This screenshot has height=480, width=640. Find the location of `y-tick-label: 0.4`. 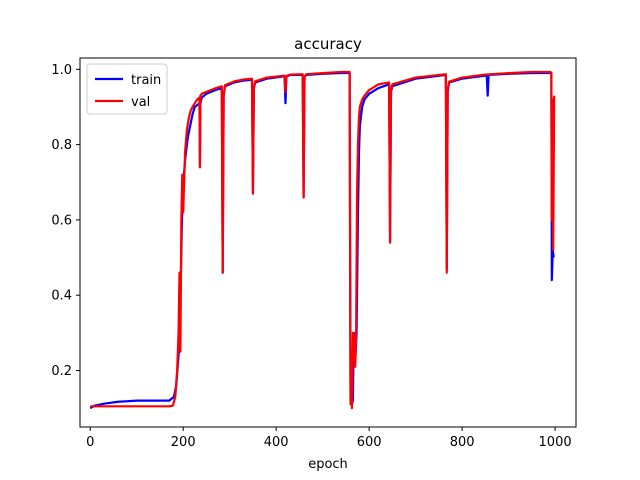

y-tick-label: 0.4 is located at coordinates (61, 296).